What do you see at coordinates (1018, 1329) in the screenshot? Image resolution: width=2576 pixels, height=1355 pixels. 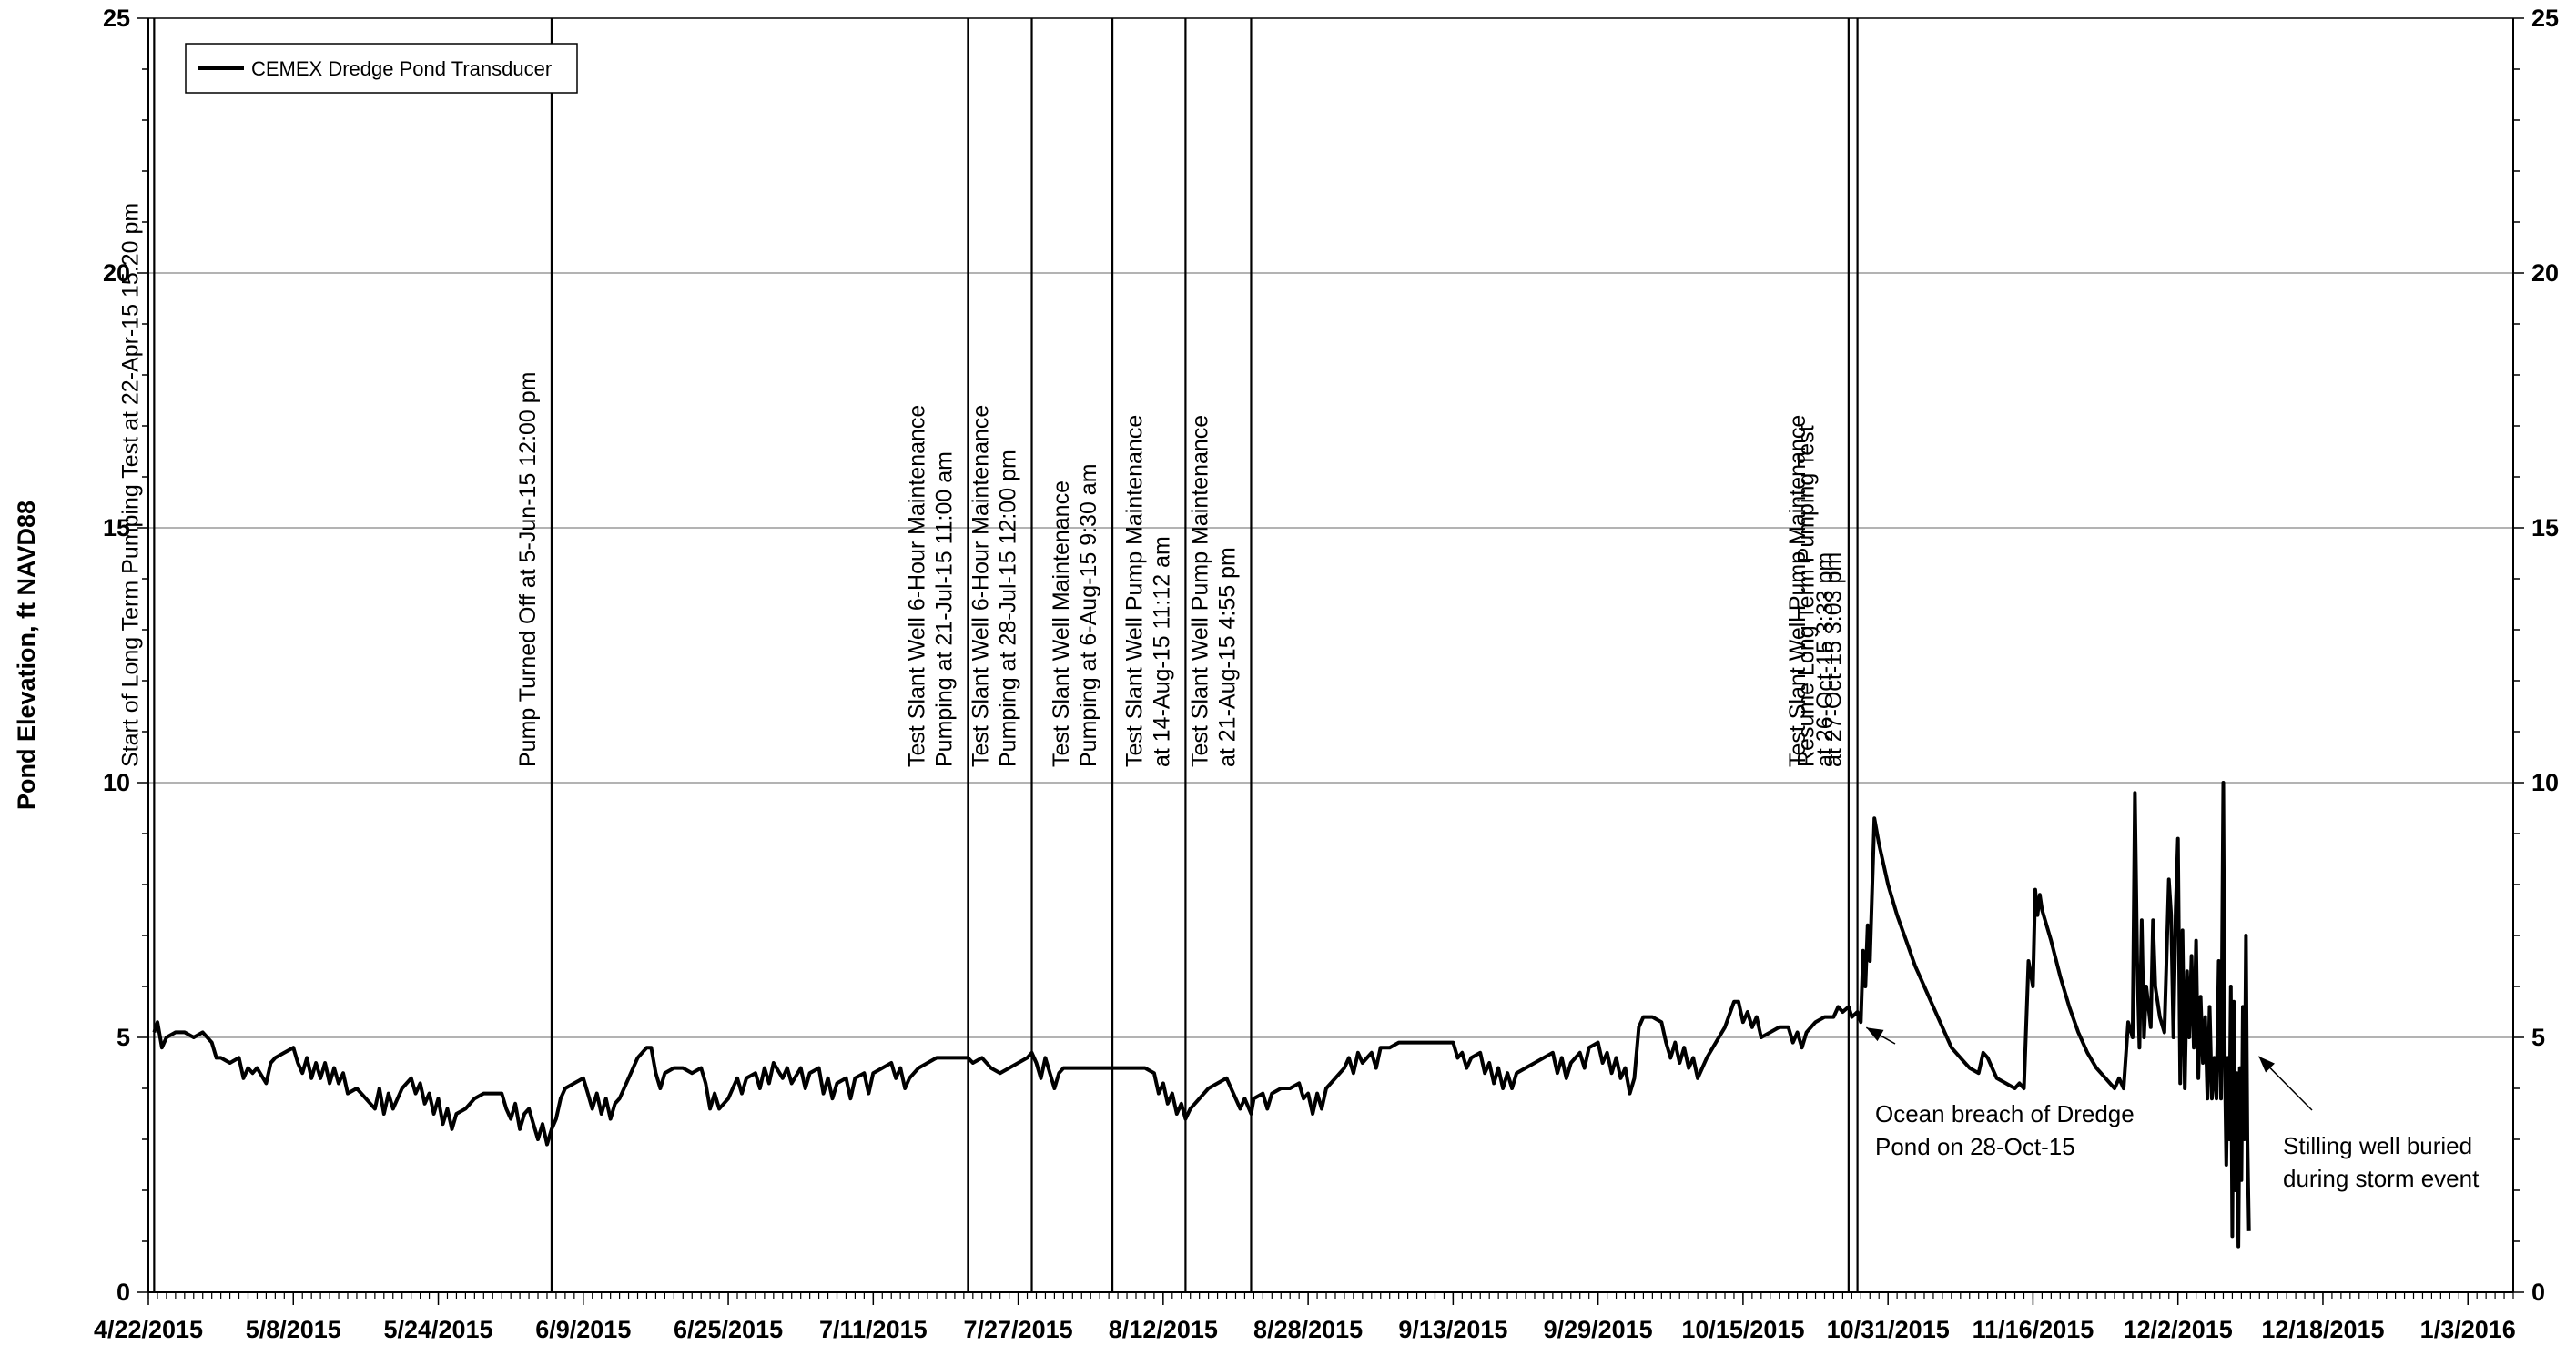 I see `x-tick-label: 7/27/2015` at bounding box center [1018, 1329].